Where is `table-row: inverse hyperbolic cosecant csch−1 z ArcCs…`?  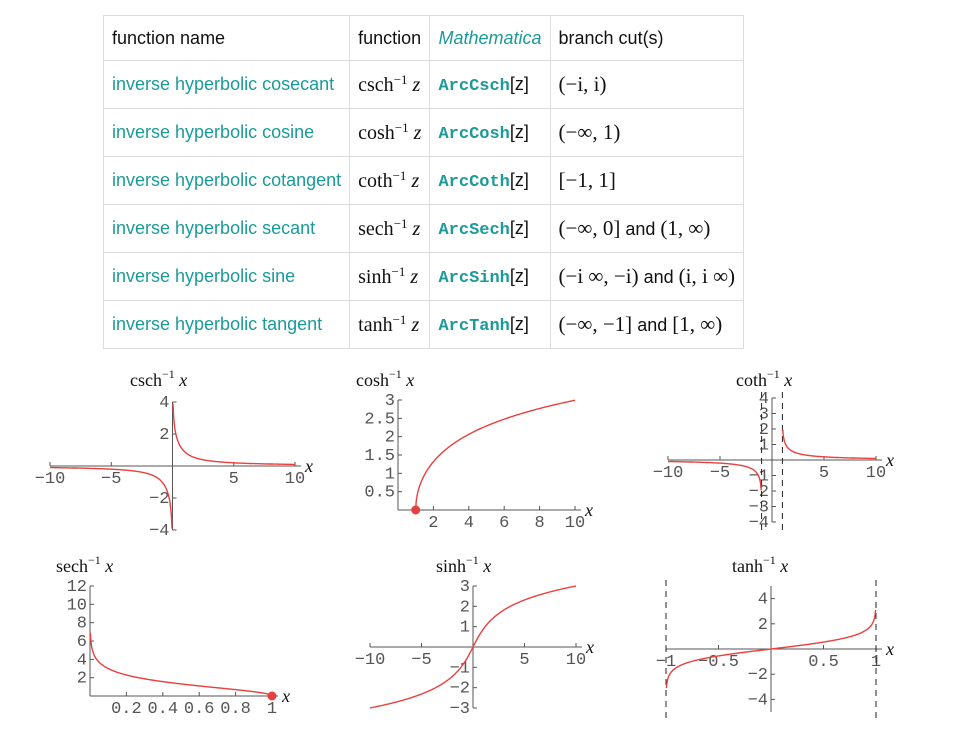 table-row: inverse hyperbolic cosecant csch−1 z ArcCs… is located at coordinates (423, 84).